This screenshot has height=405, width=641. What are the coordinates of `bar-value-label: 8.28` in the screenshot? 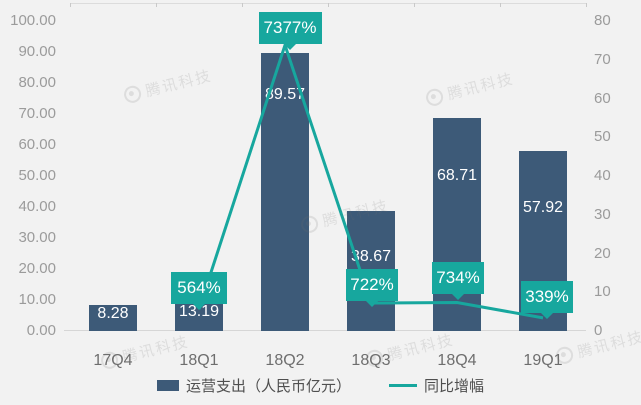 It's located at (113, 313).